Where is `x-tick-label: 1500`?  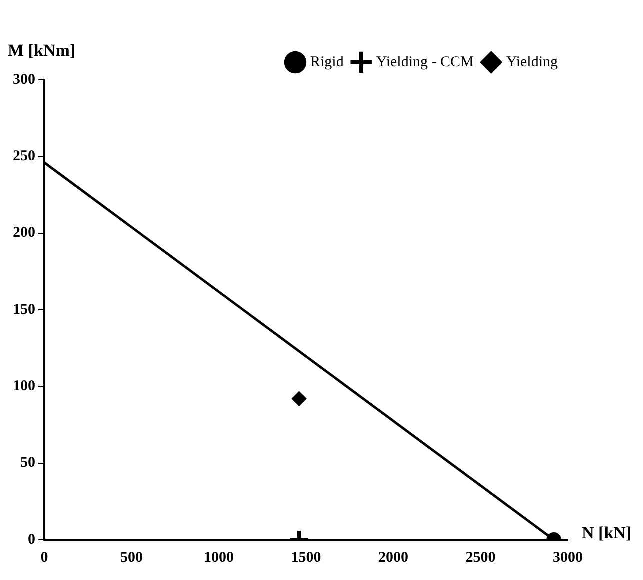 x-tick-label: 1500 is located at coordinates (306, 558).